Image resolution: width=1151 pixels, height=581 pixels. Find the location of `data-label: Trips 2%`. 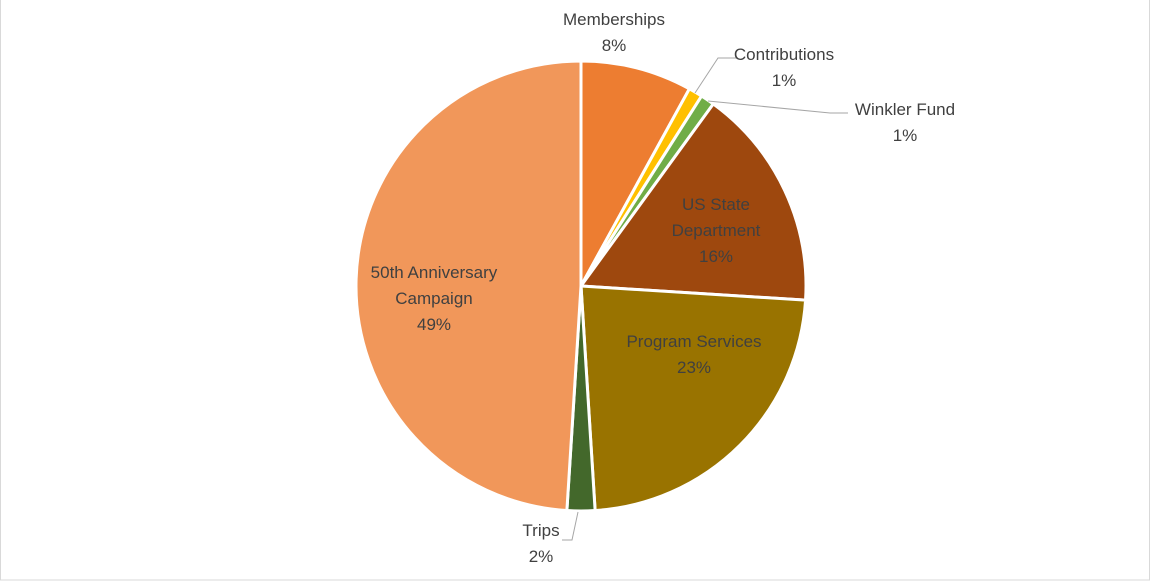

data-label: Trips 2% is located at coordinates (541, 544).